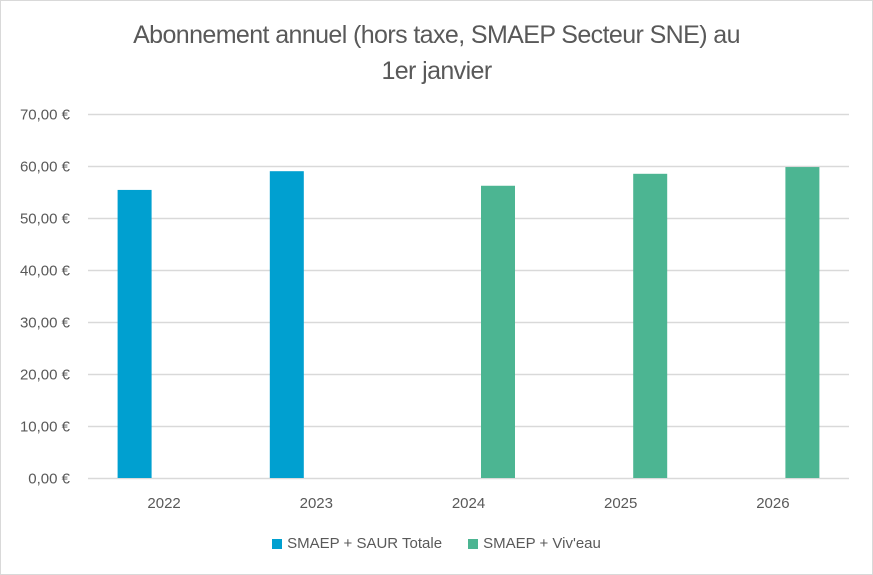 This screenshot has height=575, width=873. What do you see at coordinates (473, 543) in the screenshot?
I see `legend-swatch-viveau` at bounding box center [473, 543].